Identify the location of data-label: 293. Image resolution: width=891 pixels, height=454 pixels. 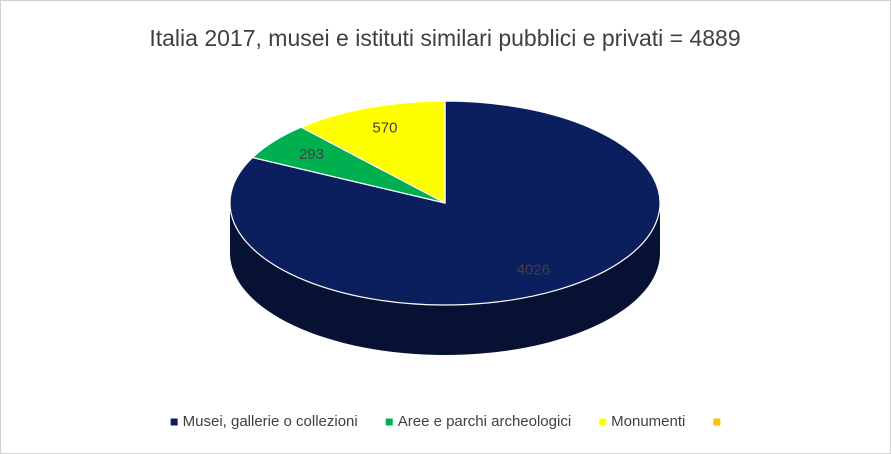
(311, 154).